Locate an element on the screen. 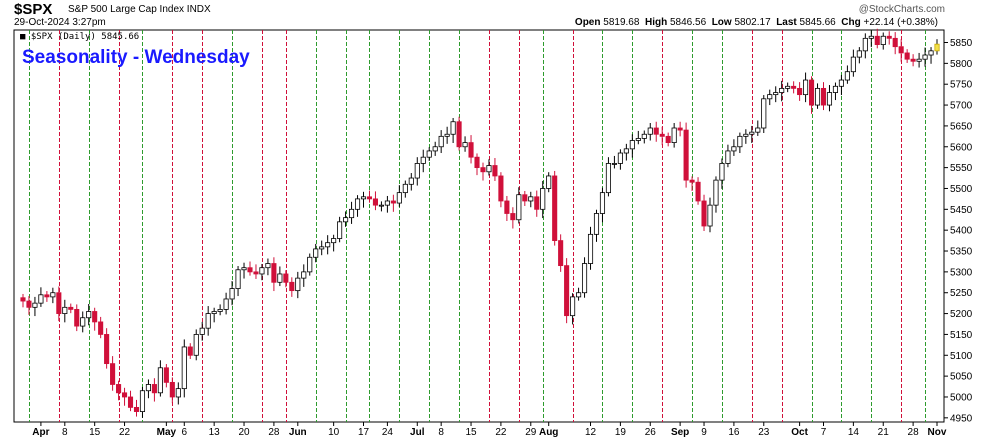  x-tick-label: Aug is located at coordinates (548, 432).